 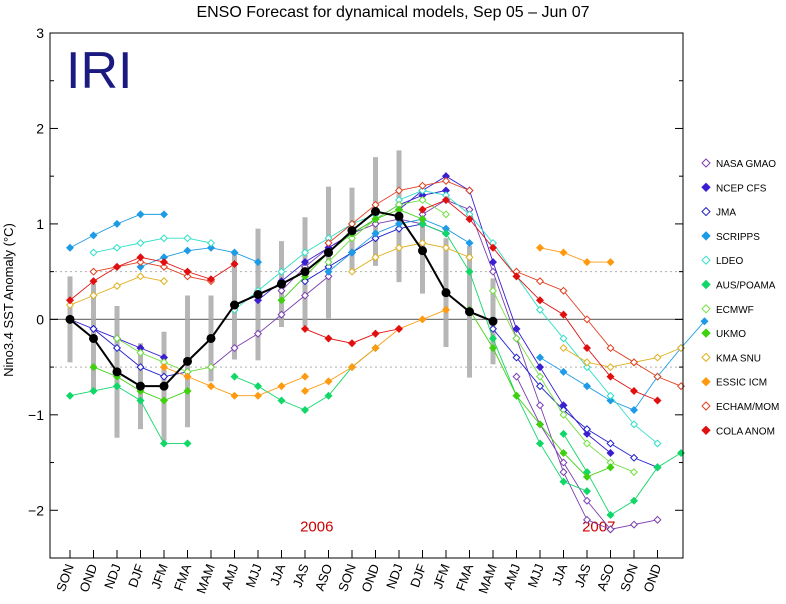 I want to click on legend-marker-ncep-cfs, so click(x=706, y=187).